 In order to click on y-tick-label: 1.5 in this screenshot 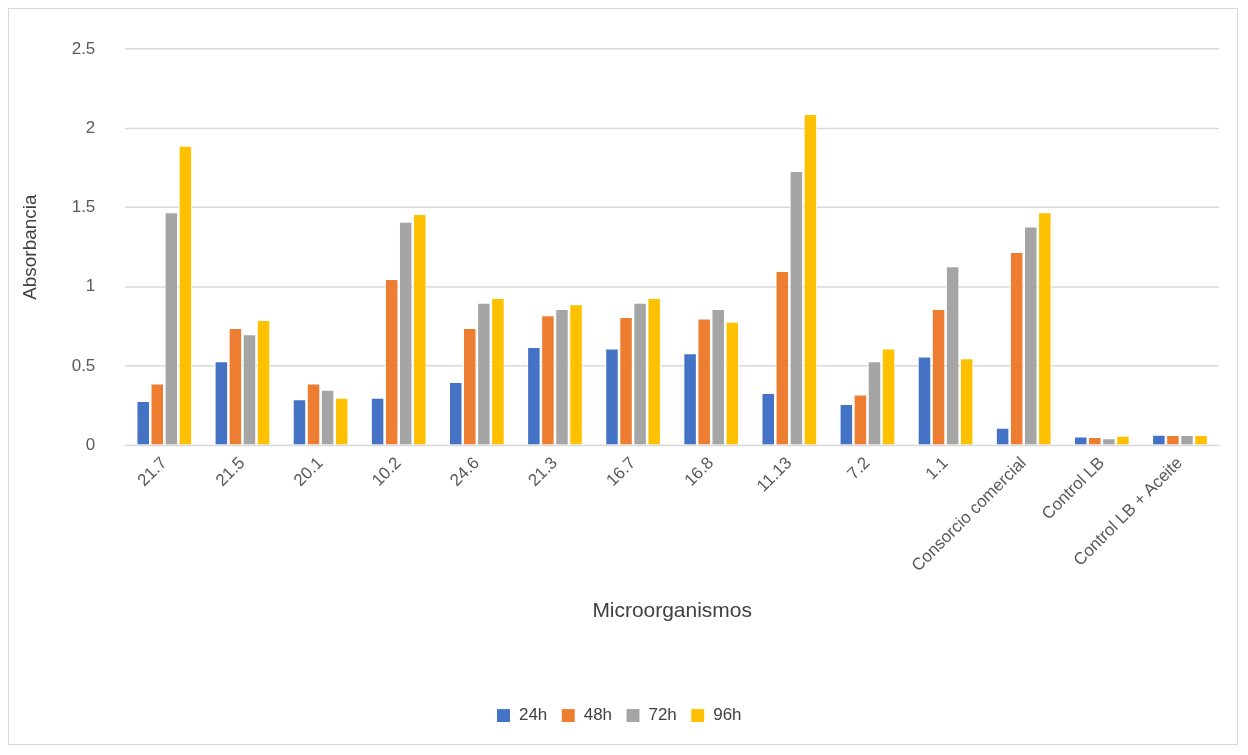, I will do `click(83, 207)`.